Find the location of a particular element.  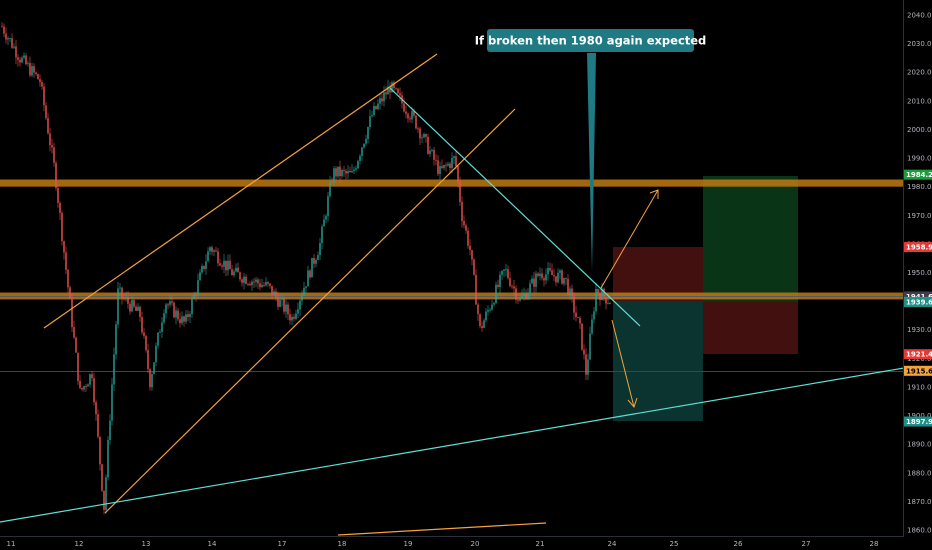

y-tick-label: 2010.00 is located at coordinates (919, 101).